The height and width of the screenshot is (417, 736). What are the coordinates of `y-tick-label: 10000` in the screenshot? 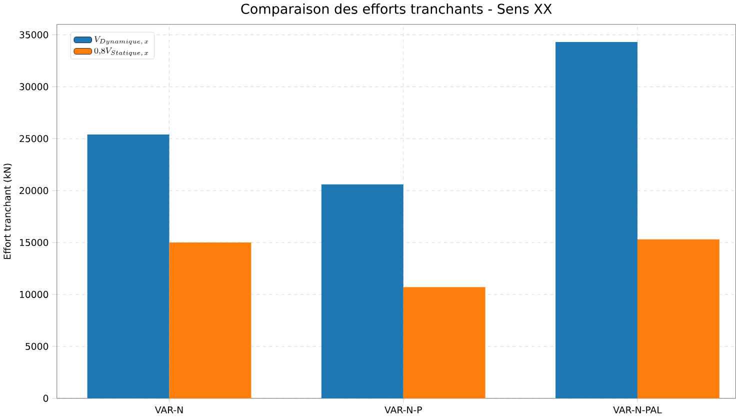 It's located at (34, 294).